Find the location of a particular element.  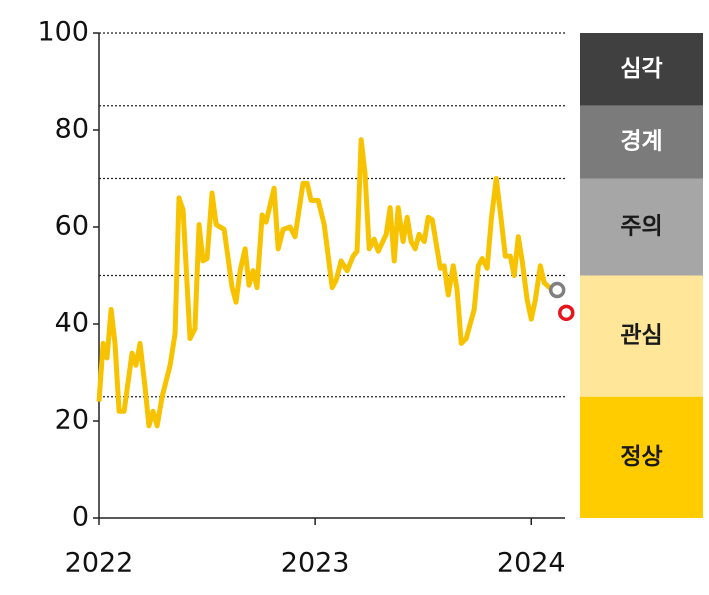

zone-label: 주의 is located at coordinates (641, 227).